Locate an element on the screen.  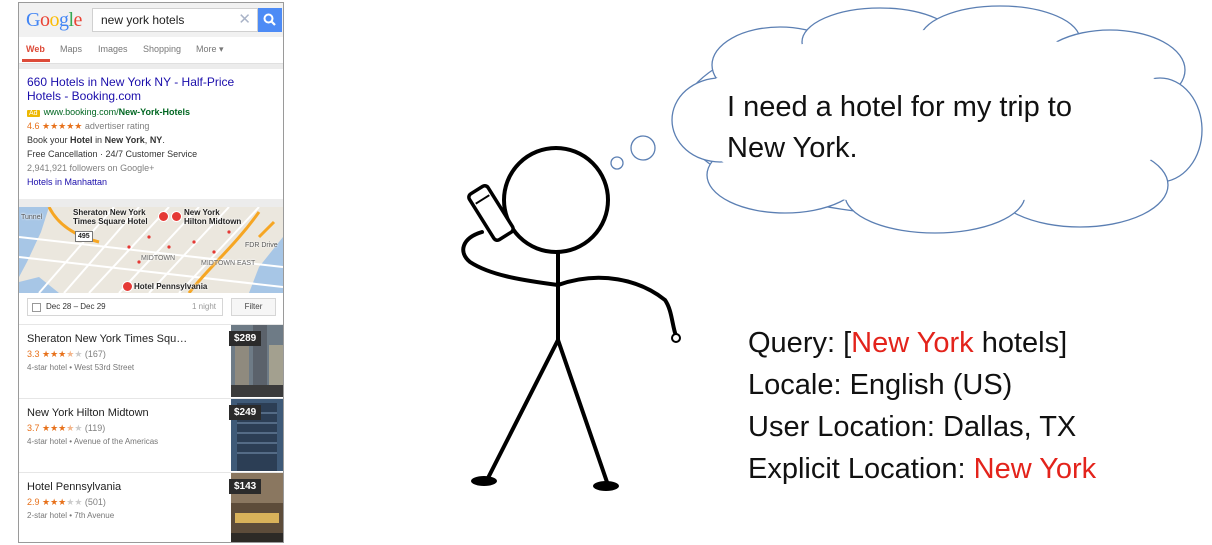
hotel-rating: 3.7 ★★★★★ (119) is located at coordinates (66, 428).